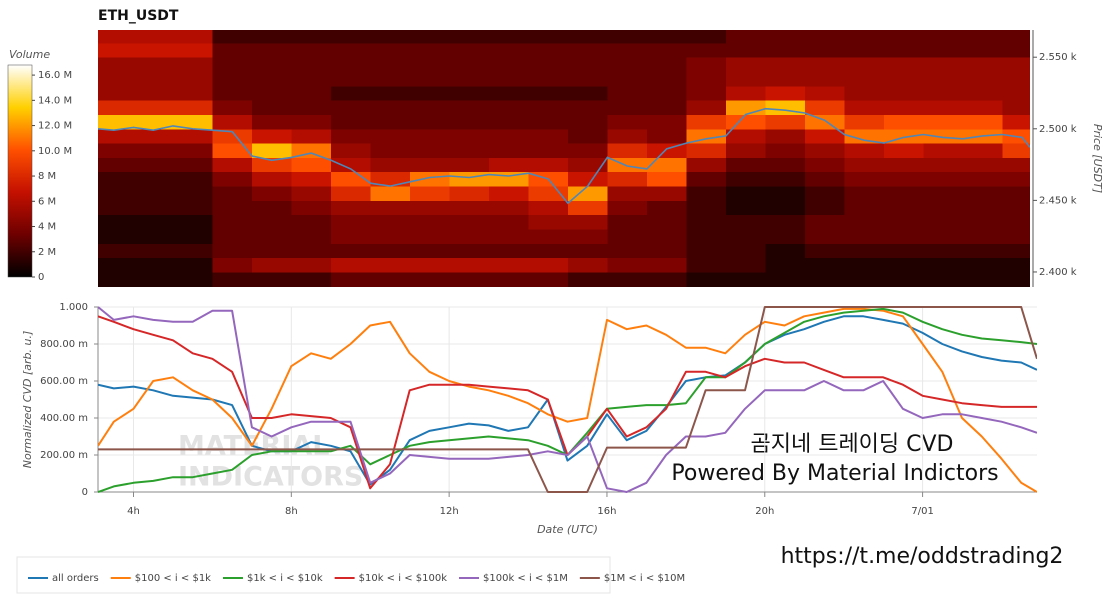 The image size is (1106, 594). What do you see at coordinates (173, 578) in the screenshot?
I see `legend-label: $100 < i < $1k` at bounding box center [173, 578].